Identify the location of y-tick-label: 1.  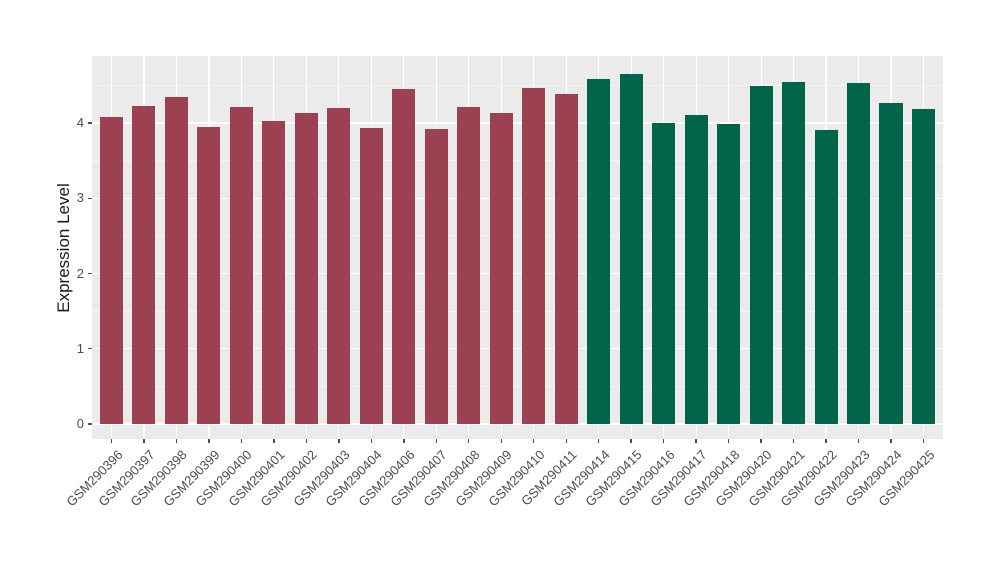
(80, 348).